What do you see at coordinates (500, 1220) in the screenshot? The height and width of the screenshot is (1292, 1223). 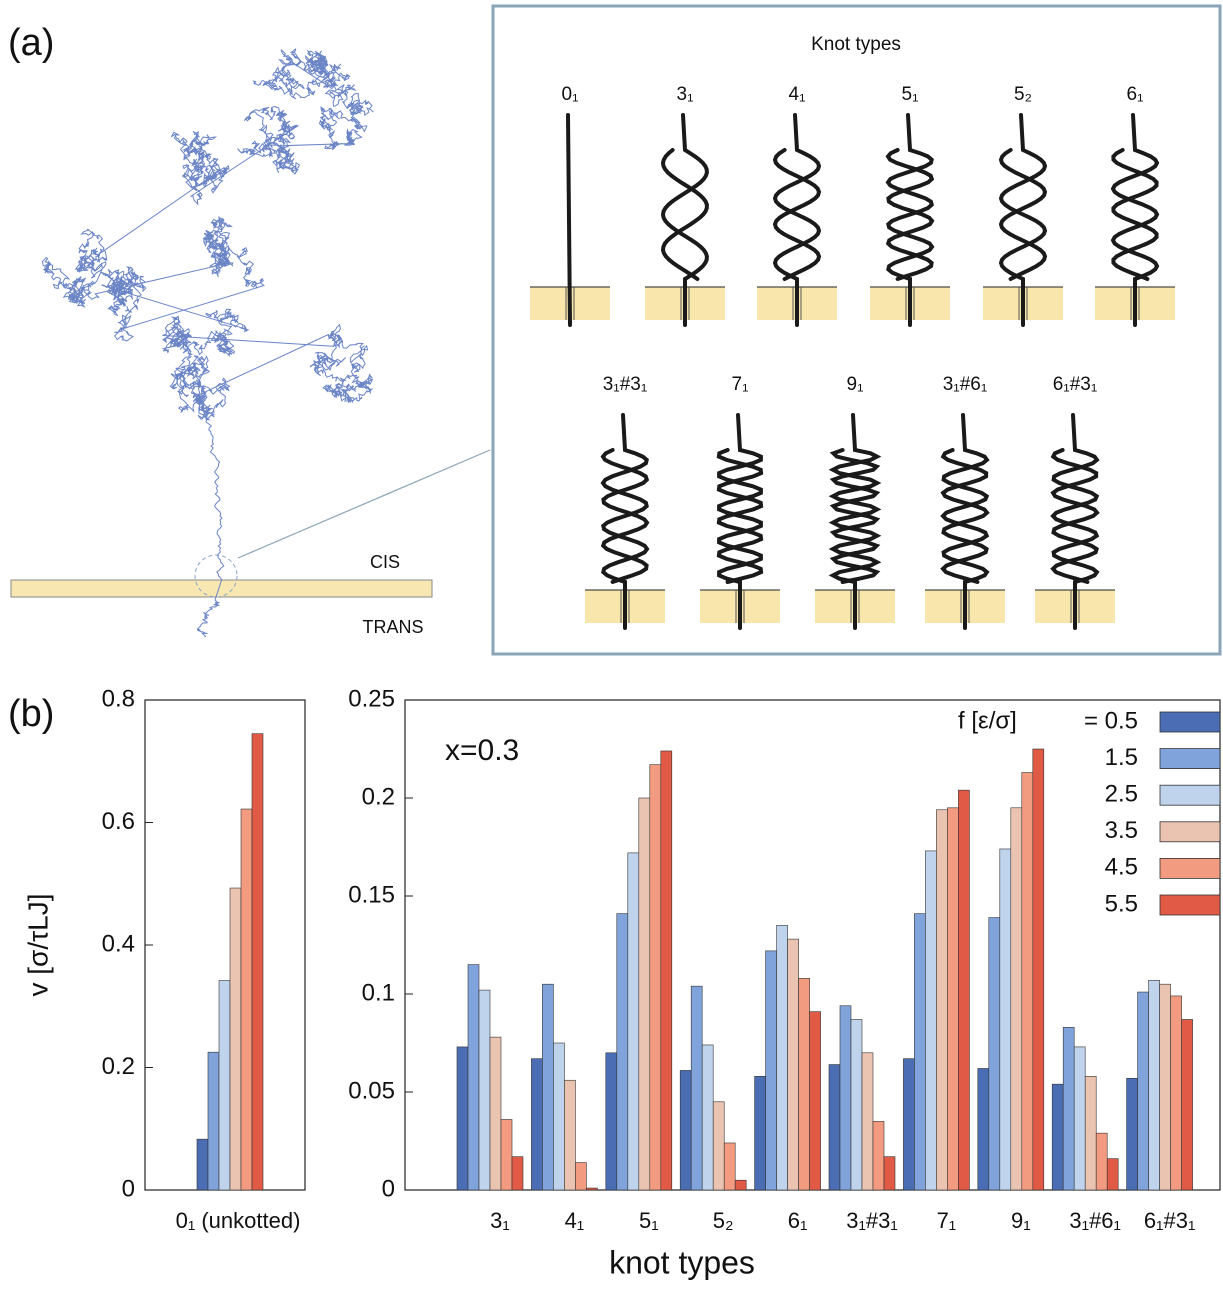 I see `x-tick-label: 3₁` at bounding box center [500, 1220].